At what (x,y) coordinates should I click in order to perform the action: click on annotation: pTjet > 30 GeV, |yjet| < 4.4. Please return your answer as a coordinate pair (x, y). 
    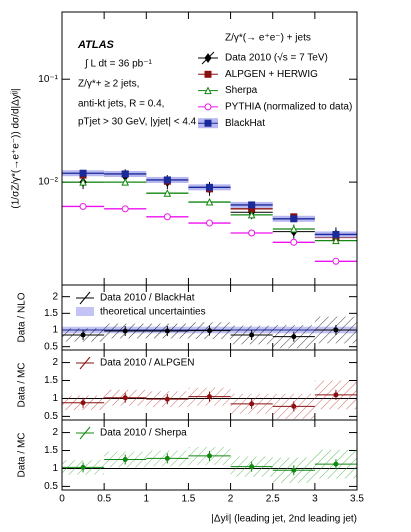
    Looking at the image, I should click on (137, 122).